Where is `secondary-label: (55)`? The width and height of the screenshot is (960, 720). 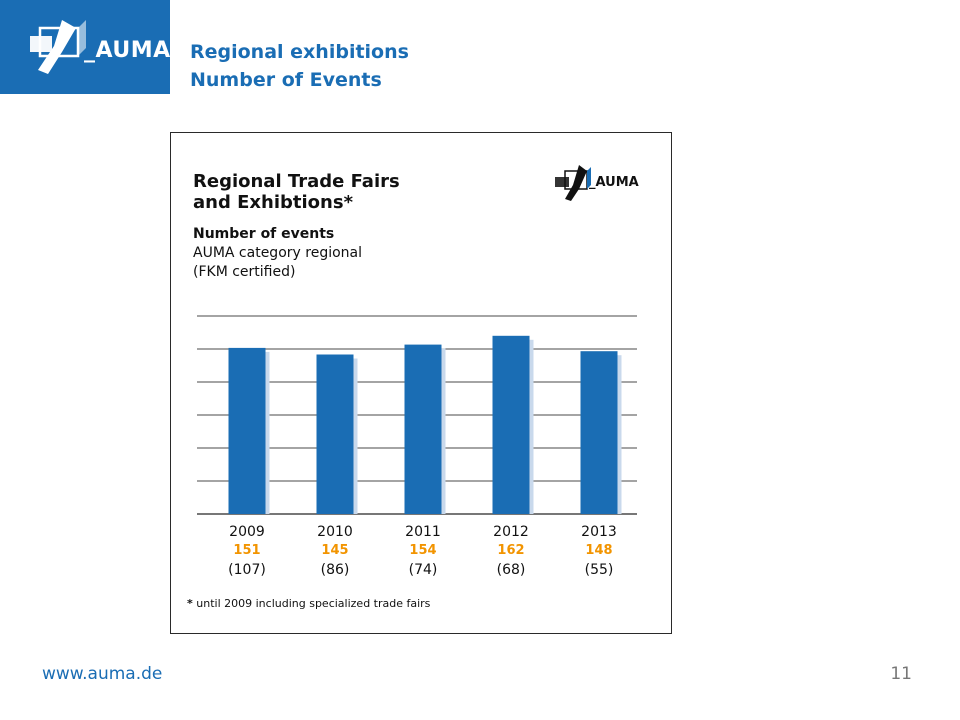 secondary-label: (55) is located at coordinates (599, 570).